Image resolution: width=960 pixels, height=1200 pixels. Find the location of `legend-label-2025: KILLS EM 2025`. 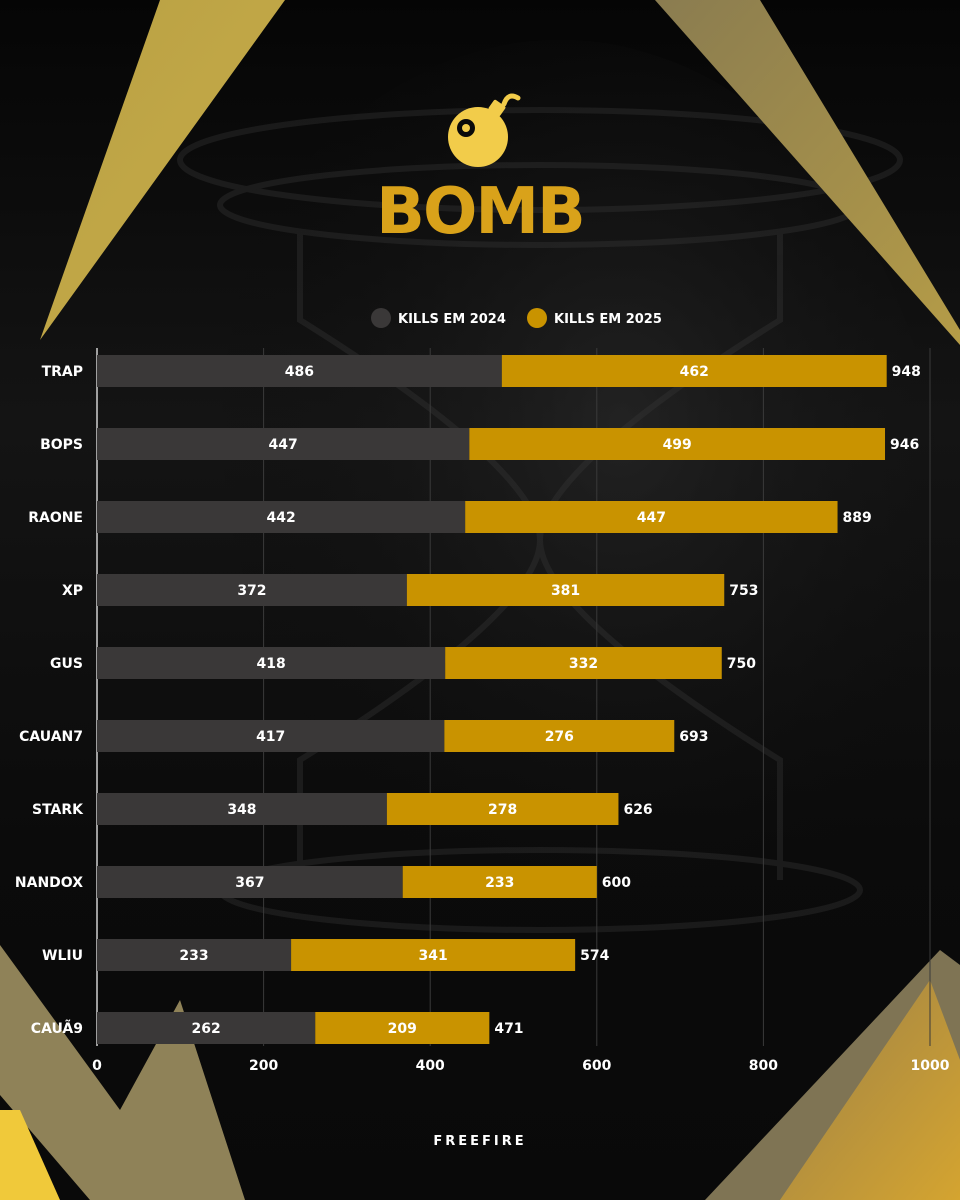

legend-label-2025: KILLS EM 2025 is located at coordinates (608, 319).